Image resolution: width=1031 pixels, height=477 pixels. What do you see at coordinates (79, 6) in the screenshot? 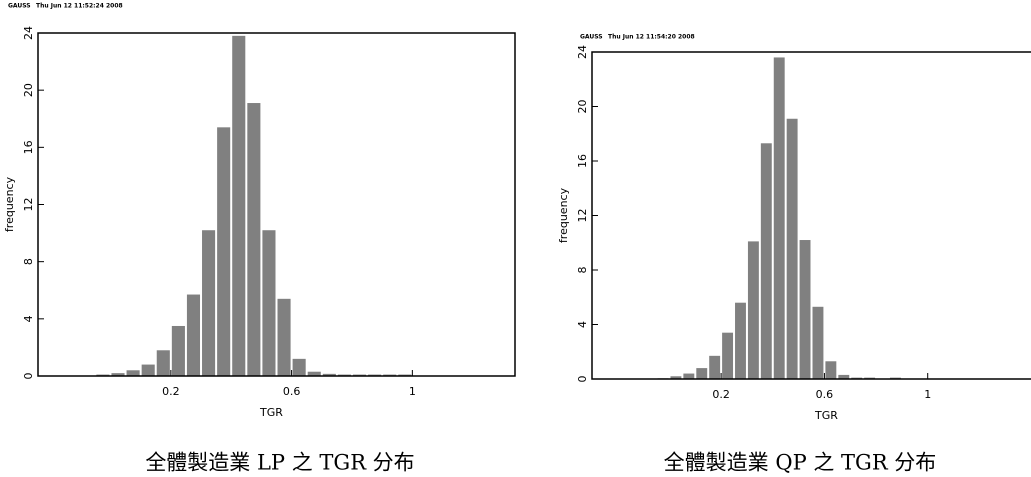
I see `timestamp: Thu Jun 12 11:52:24 2008` at bounding box center [79, 6].